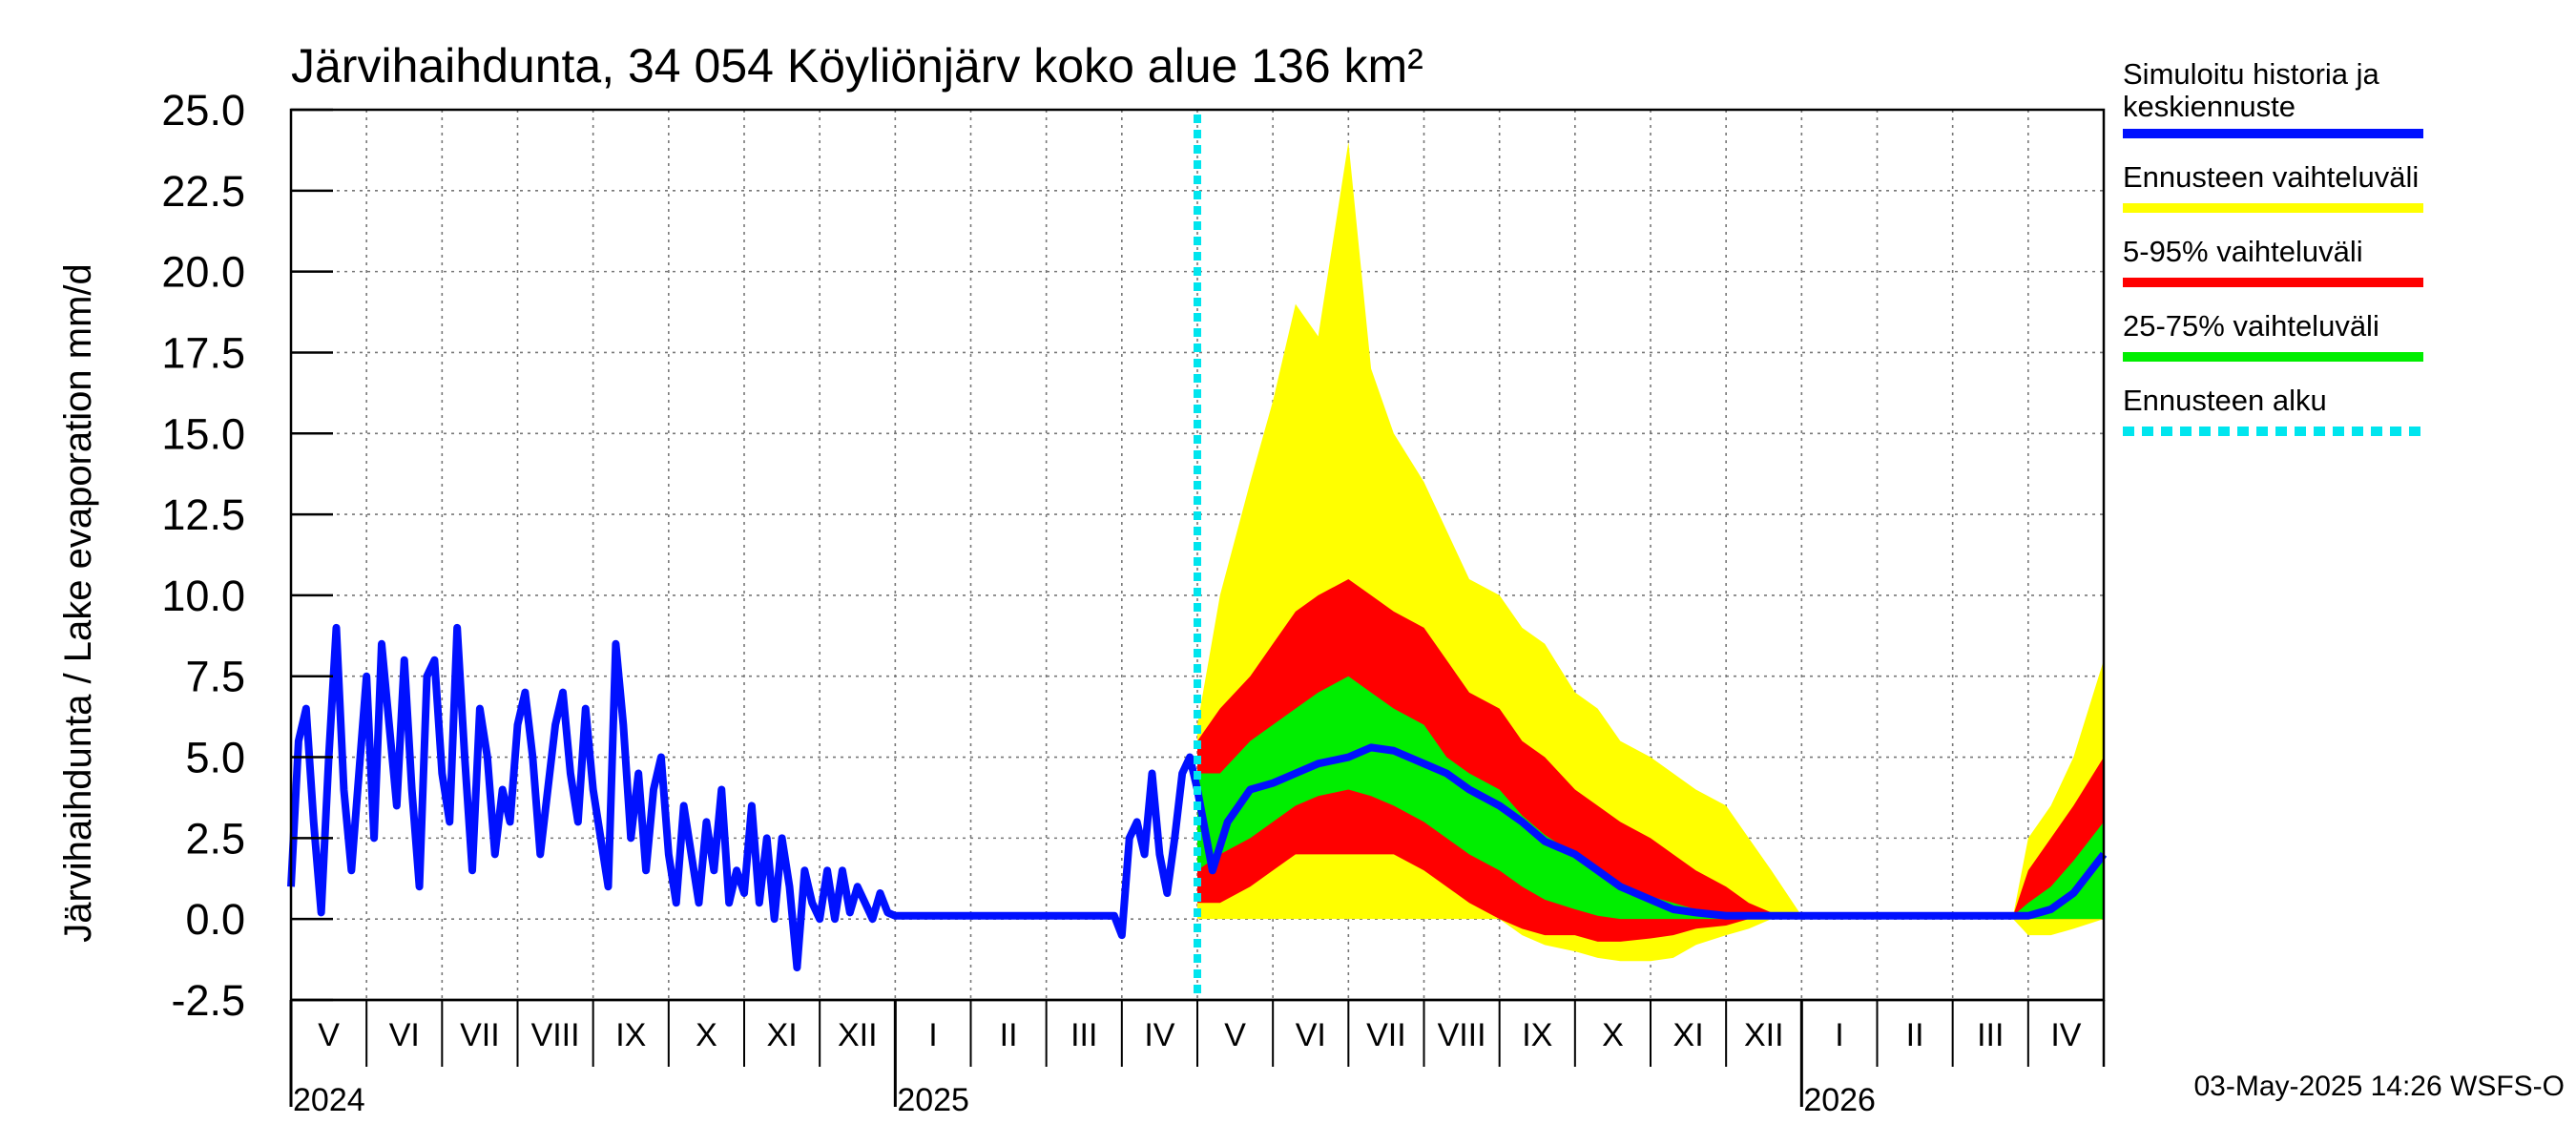 The width and height of the screenshot is (2576, 1145). What do you see at coordinates (208, 1000) in the screenshot?
I see `y-tick-label: -2.5` at bounding box center [208, 1000].